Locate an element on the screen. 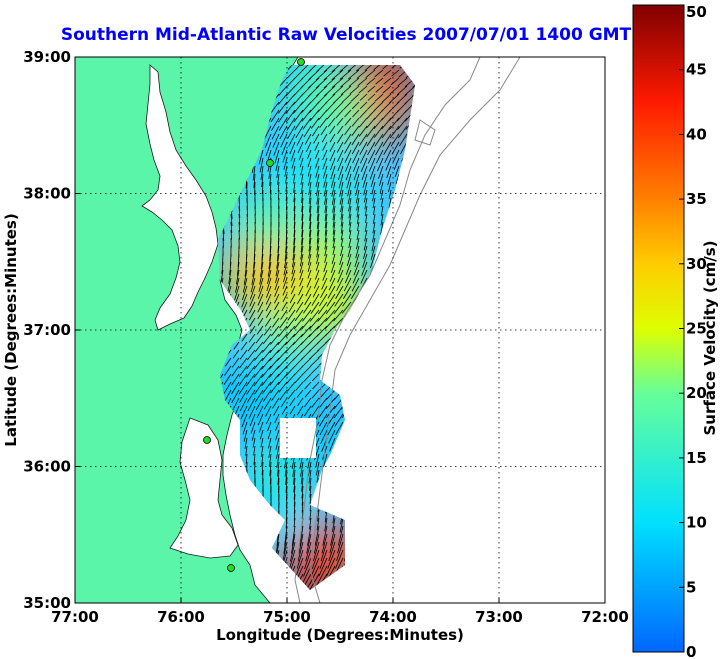 Image resolution: width=724 pixels, height=659 pixels. x-tick-label: 72:00 is located at coordinates (605, 617).